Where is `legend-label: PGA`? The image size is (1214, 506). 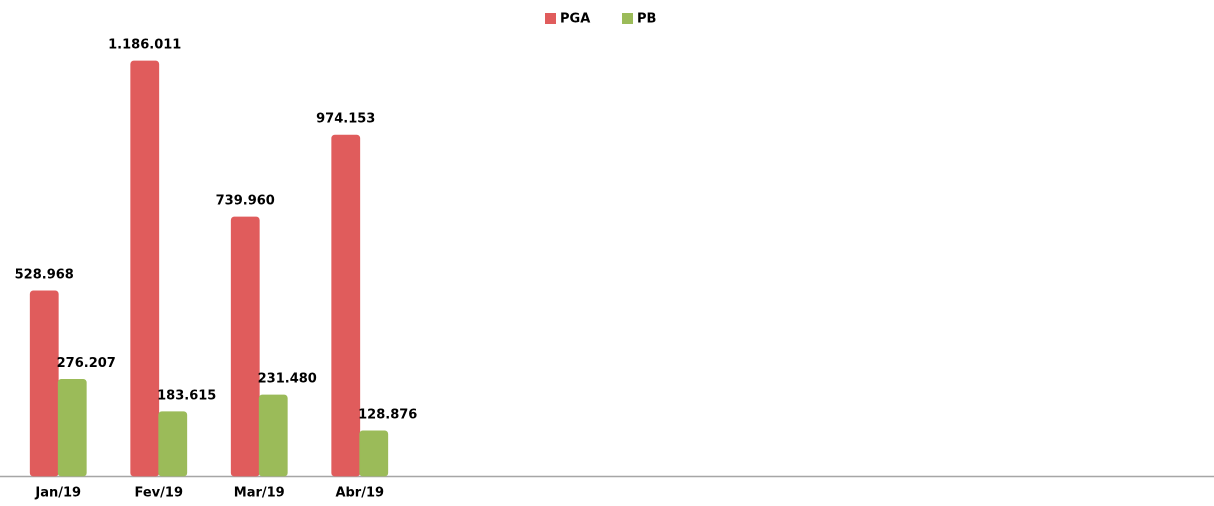
legend-label: PGA is located at coordinates (575, 19).